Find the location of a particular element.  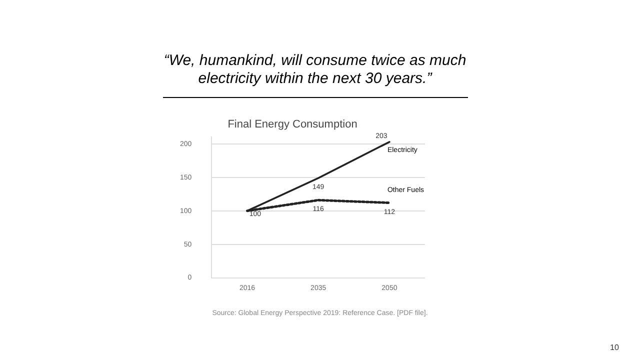

text: 10 is located at coordinates (614, 347).